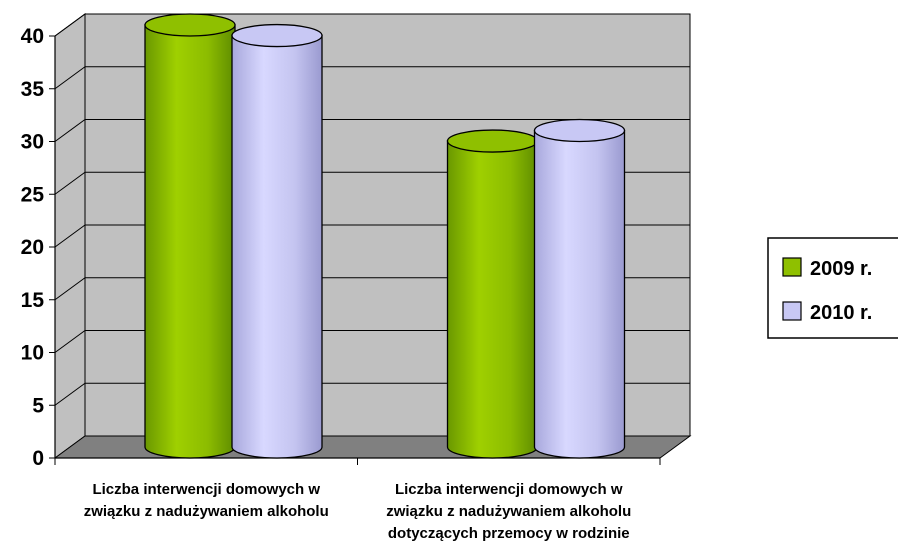  Describe the element at coordinates (33, 300) in the screenshot. I see `y-tick-label: 15` at that location.